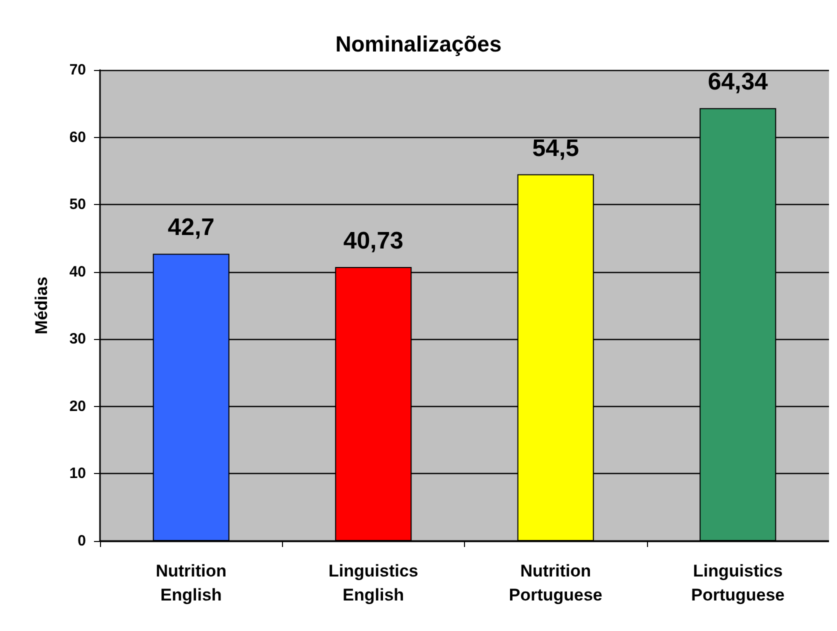 Image resolution: width=837 pixels, height=631 pixels. Describe the element at coordinates (77, 137) in the screenshot. I see `y-tick-label: 60` at that location.